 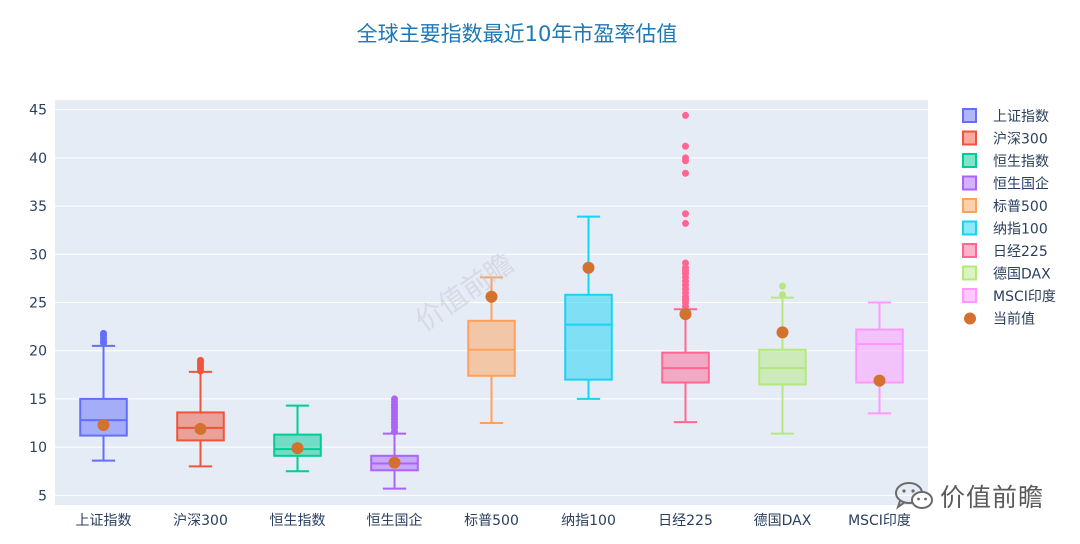 I want to click on legend-label: 当前值, so click(x=1014, y=319).